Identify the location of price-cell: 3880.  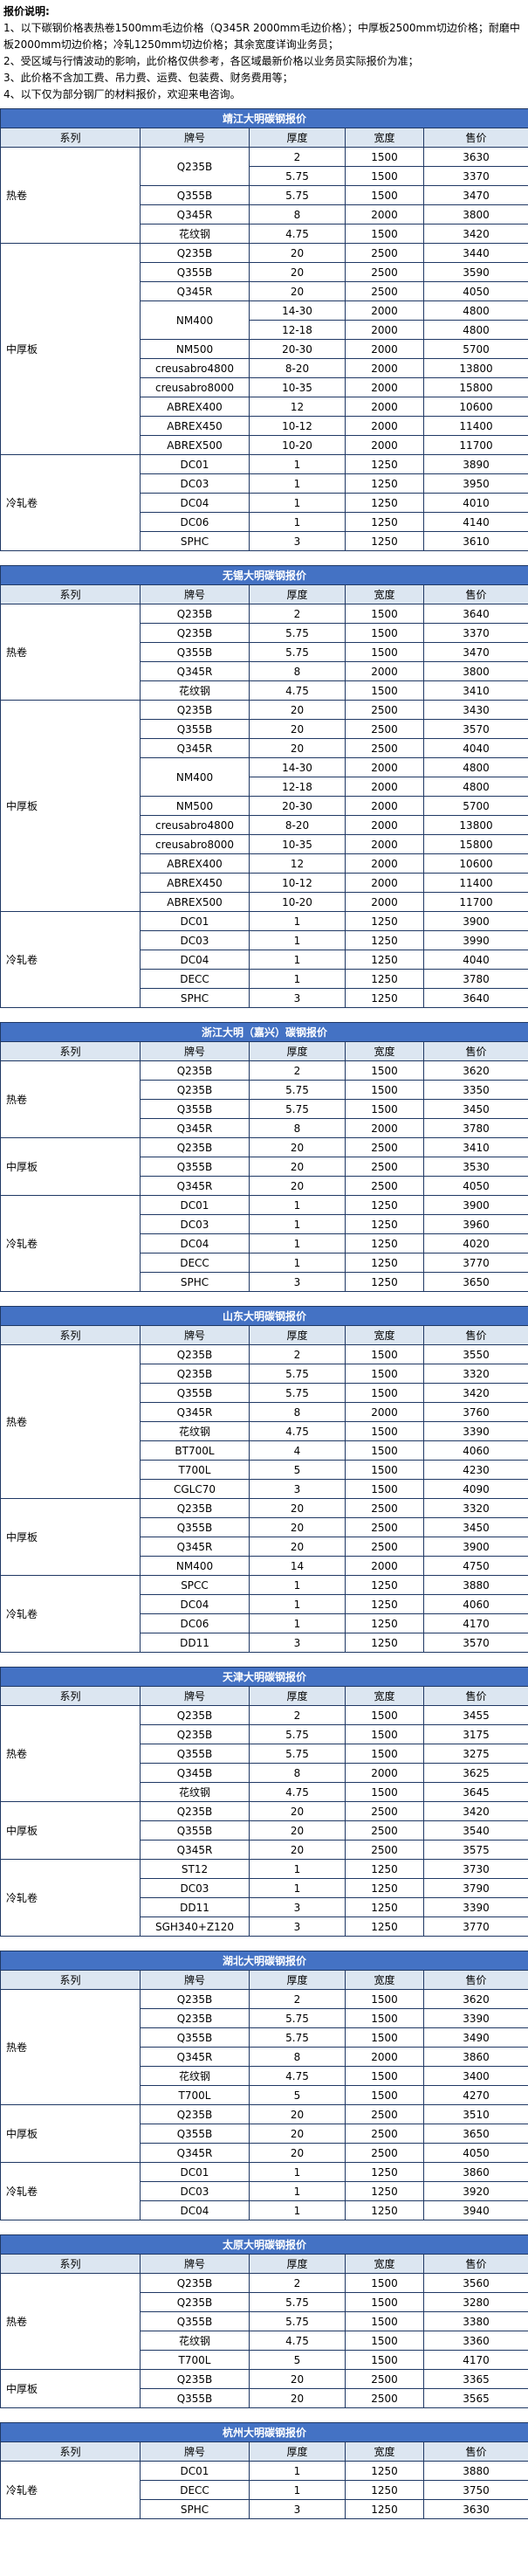
(475, 1585).